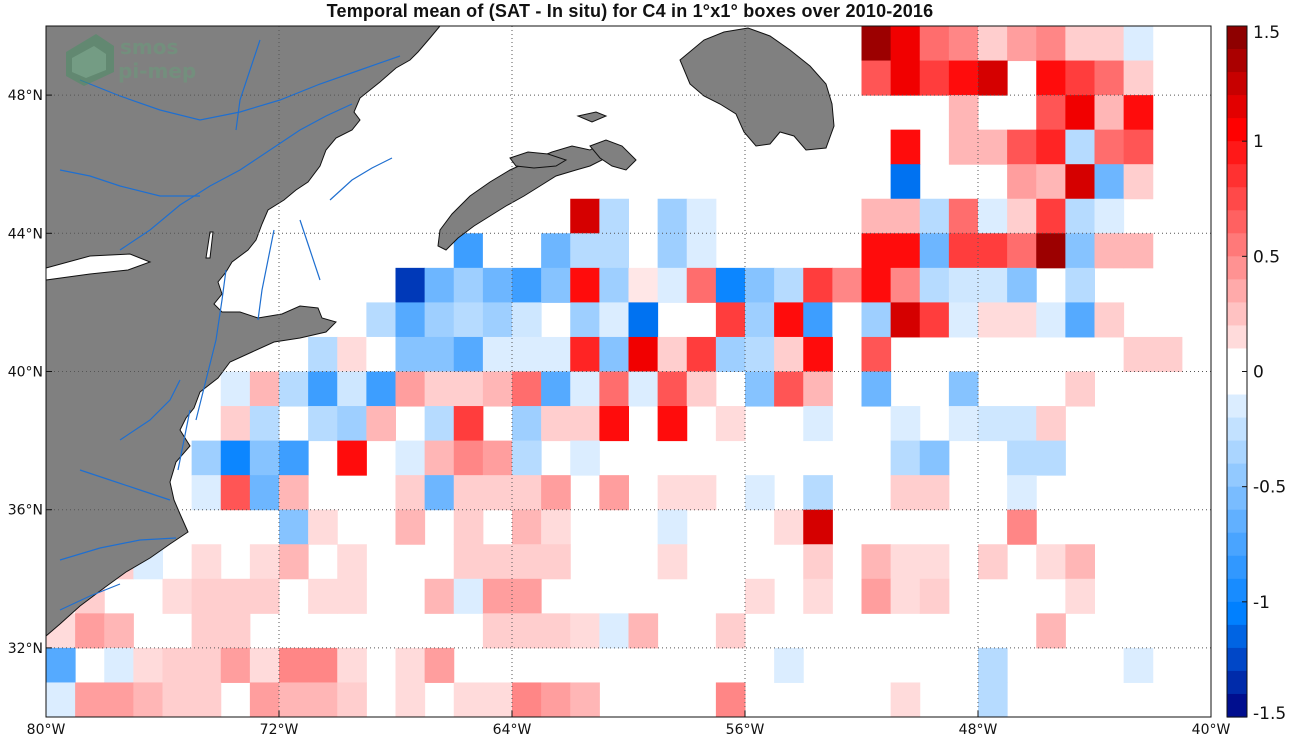 This screenshot has height=738, width=1297. Describe the element at coordinates (628, 724) in the screenshot. I see `x-axis-ticks: 80°W 72°W 64°W 56°W 48°W 40°W` at that location.